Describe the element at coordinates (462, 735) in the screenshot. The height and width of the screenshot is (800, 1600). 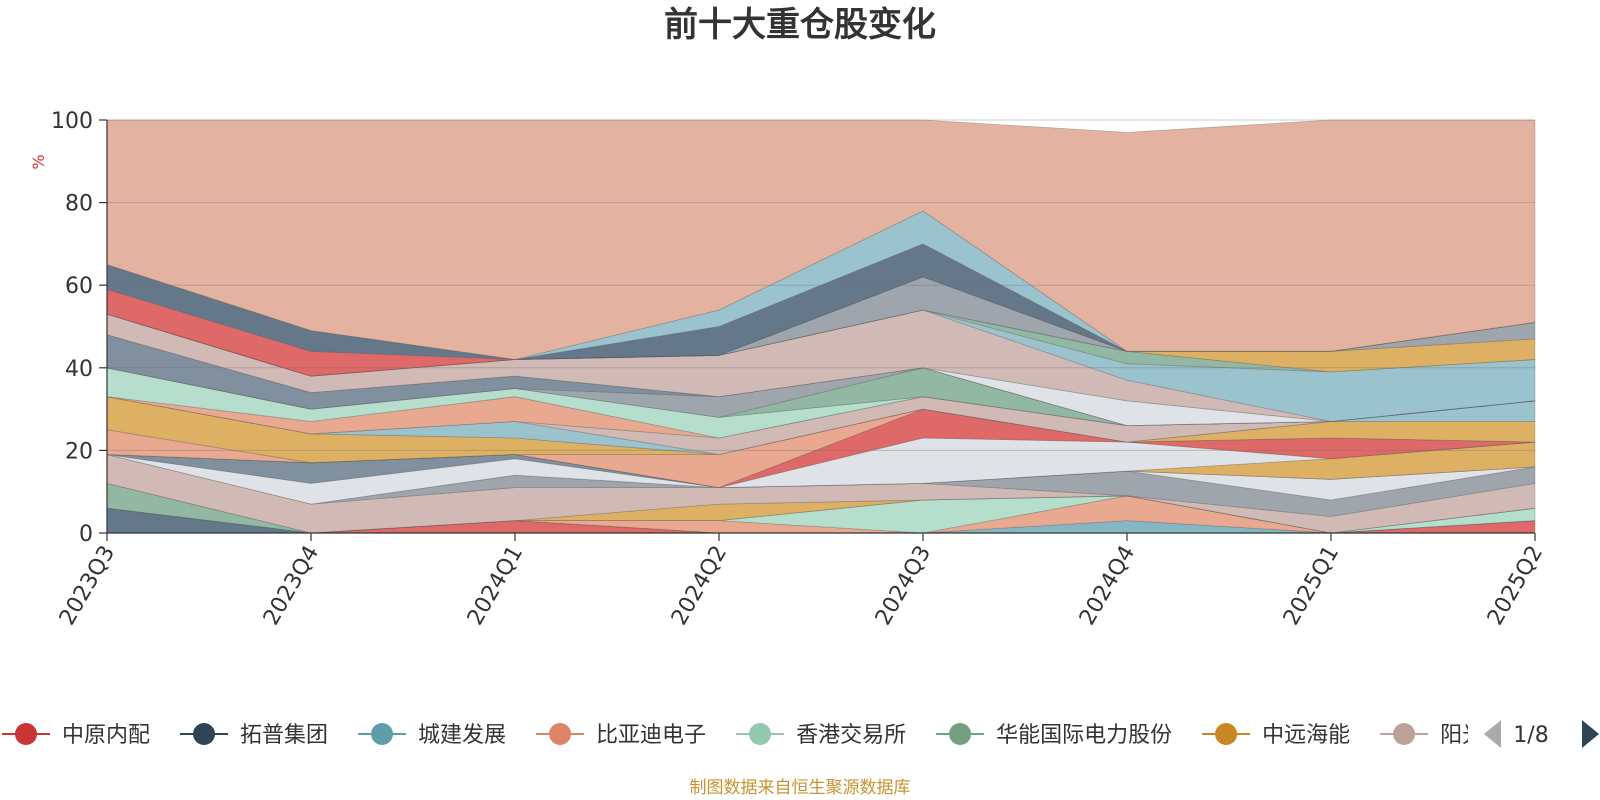
I see `legend-label: 城建发展` at that location.